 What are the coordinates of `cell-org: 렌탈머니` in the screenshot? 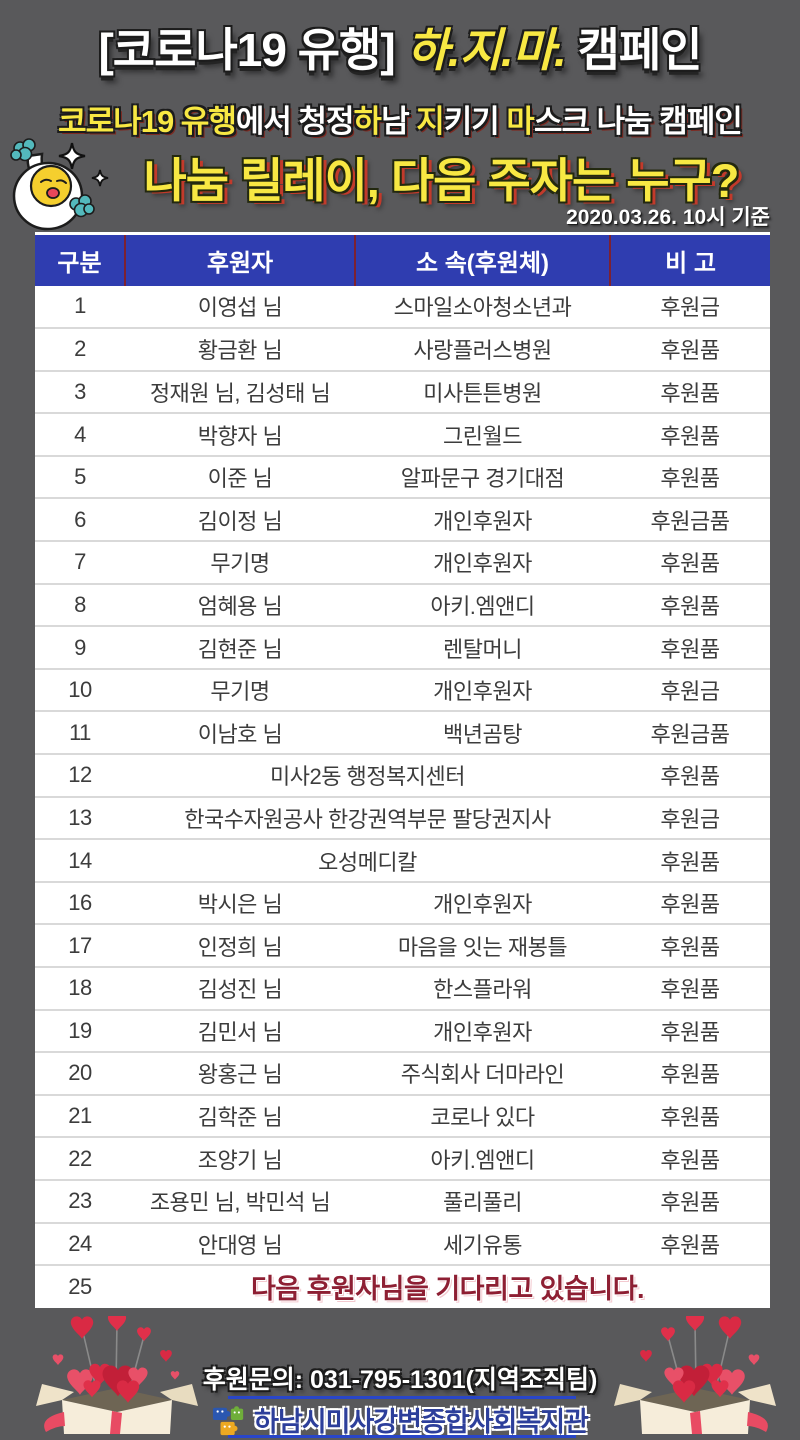 It's located at (482, 647).